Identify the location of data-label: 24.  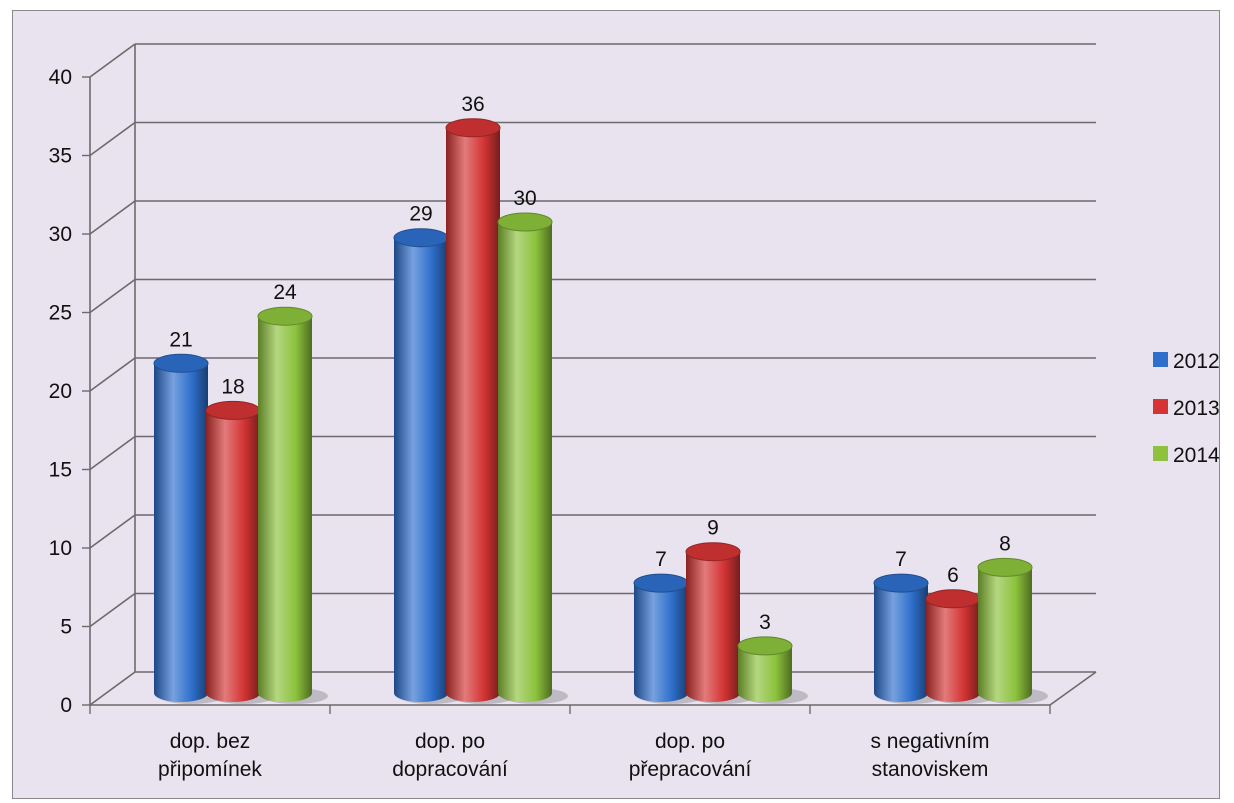
(285, 292).